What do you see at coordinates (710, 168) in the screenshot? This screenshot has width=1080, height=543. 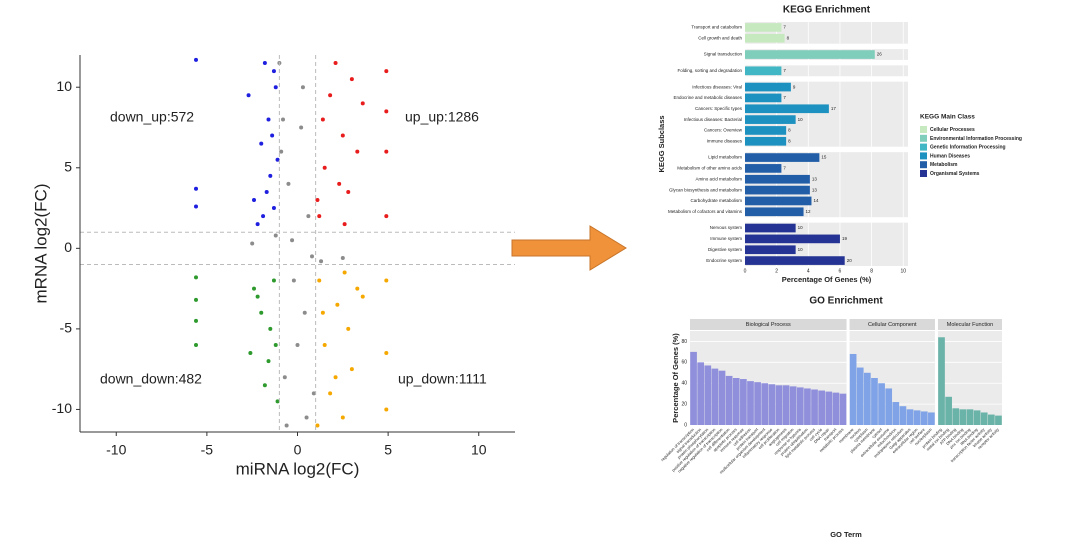 I see `y-tick-label: Metabolism of other amino acids` at bounding box center [710, 168].